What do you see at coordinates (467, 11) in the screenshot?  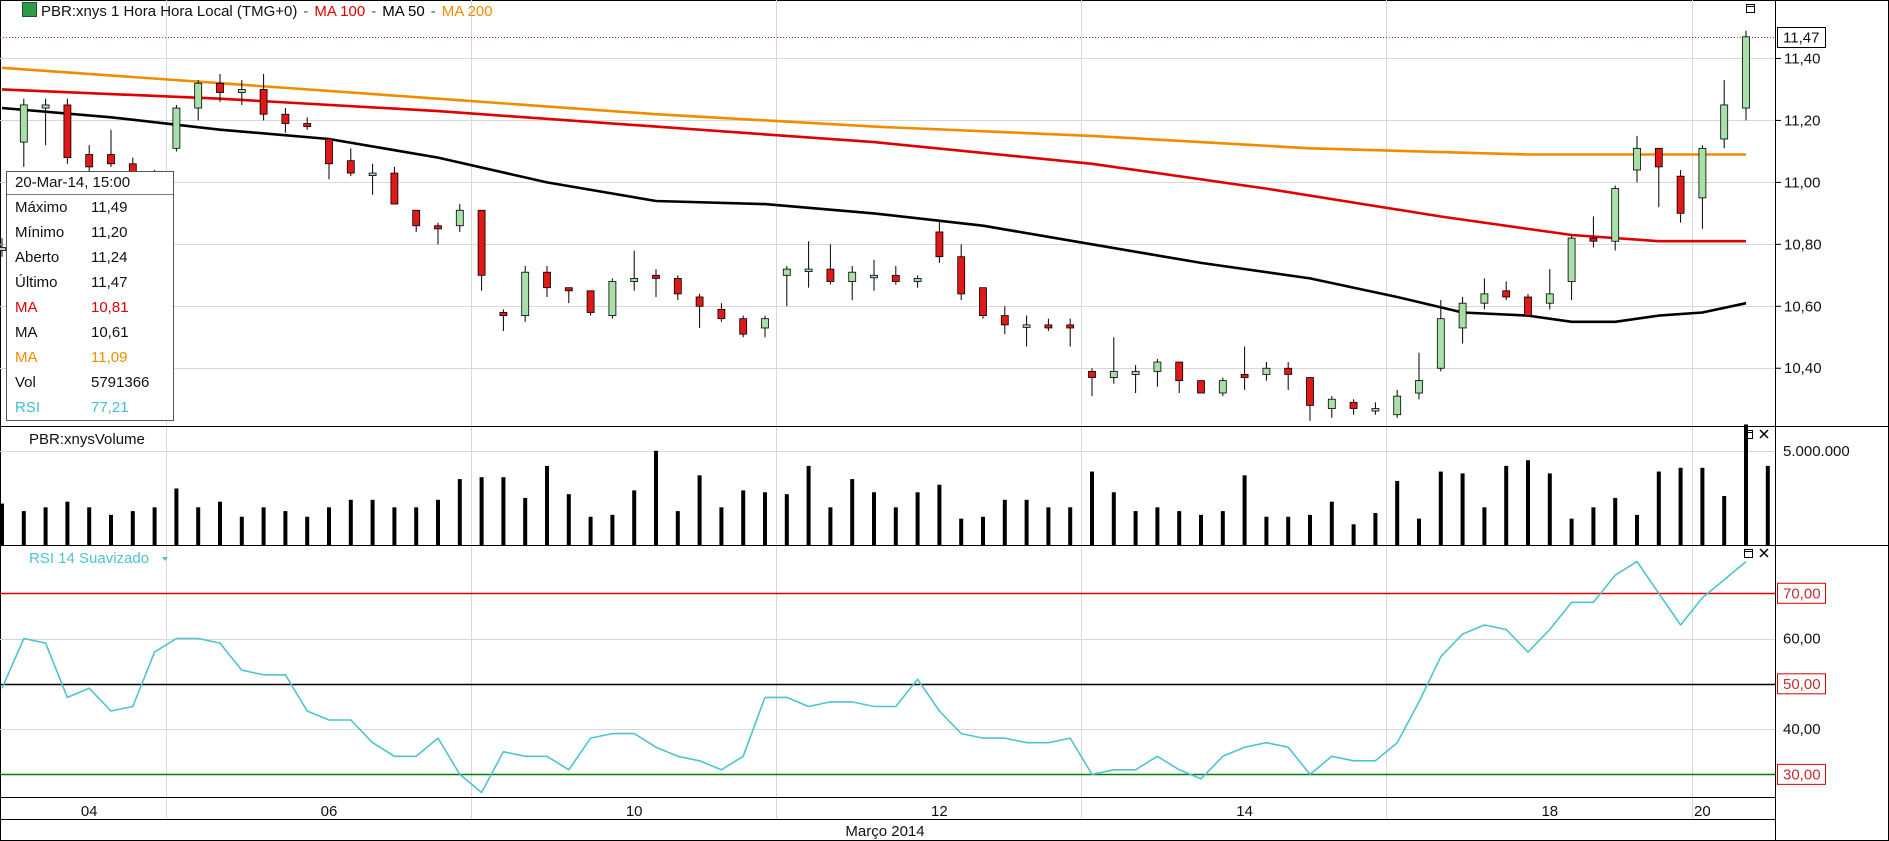 I see `ma200-label: MA 200` at bounding box center [467, 11].